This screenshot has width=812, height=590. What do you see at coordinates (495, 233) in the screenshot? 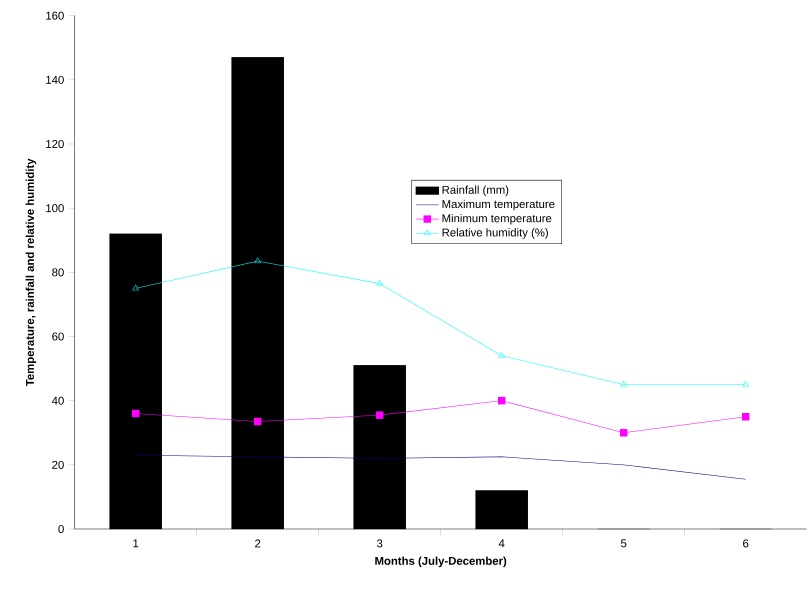
I see `legend-label: Relative humidity (%)` at bounding box center [495, 233].